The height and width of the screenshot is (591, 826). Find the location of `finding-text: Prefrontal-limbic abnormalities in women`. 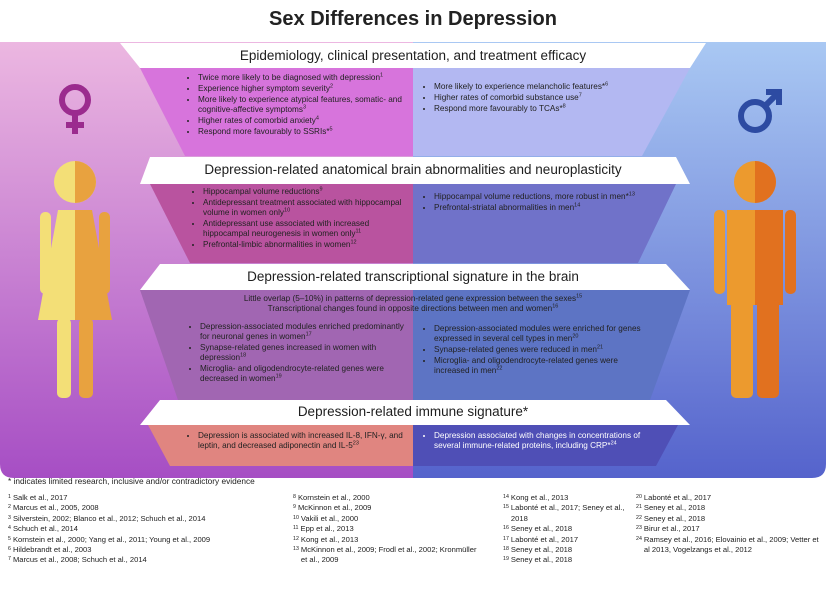

finding-text: Prefrontal-limbic abnormalities in women is located at coordinates (277, 244).